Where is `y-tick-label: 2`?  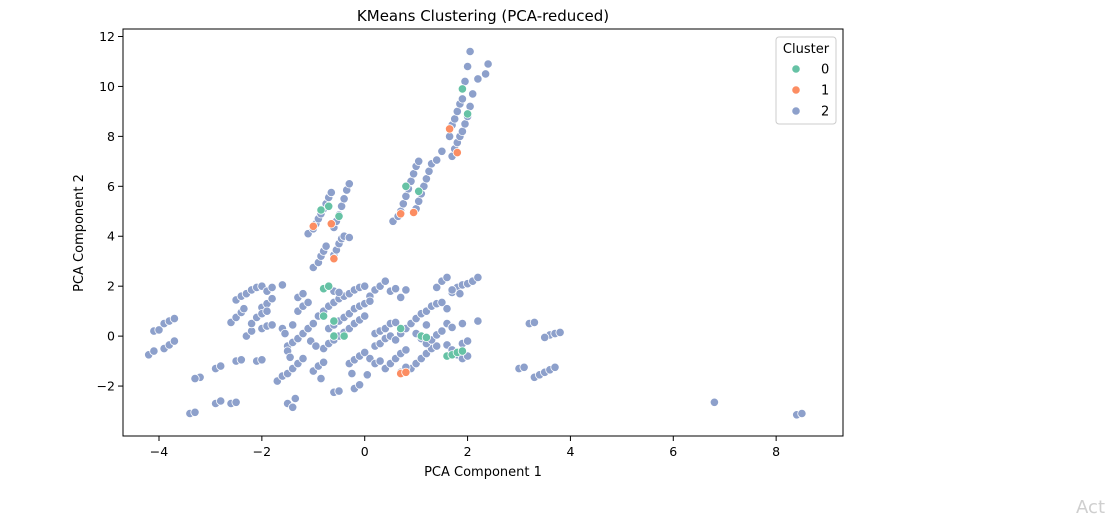
y-tick-label: 2 is located at coordinates (111, 286).